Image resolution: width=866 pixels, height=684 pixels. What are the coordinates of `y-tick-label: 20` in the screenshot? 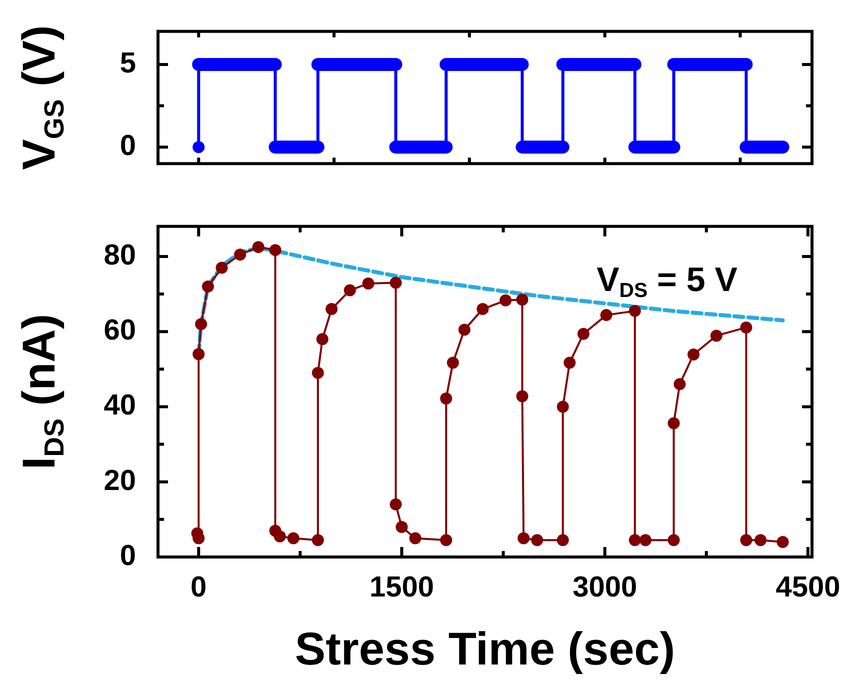 It's located at (120, 480).